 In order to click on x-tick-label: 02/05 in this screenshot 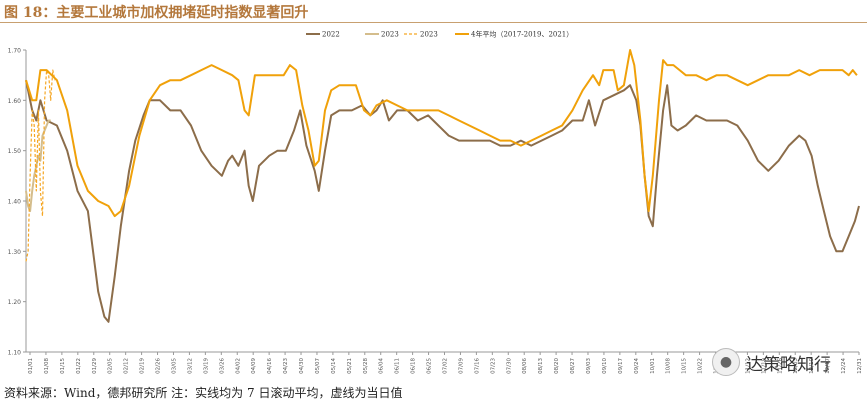, I will do `click(111, 366)`.